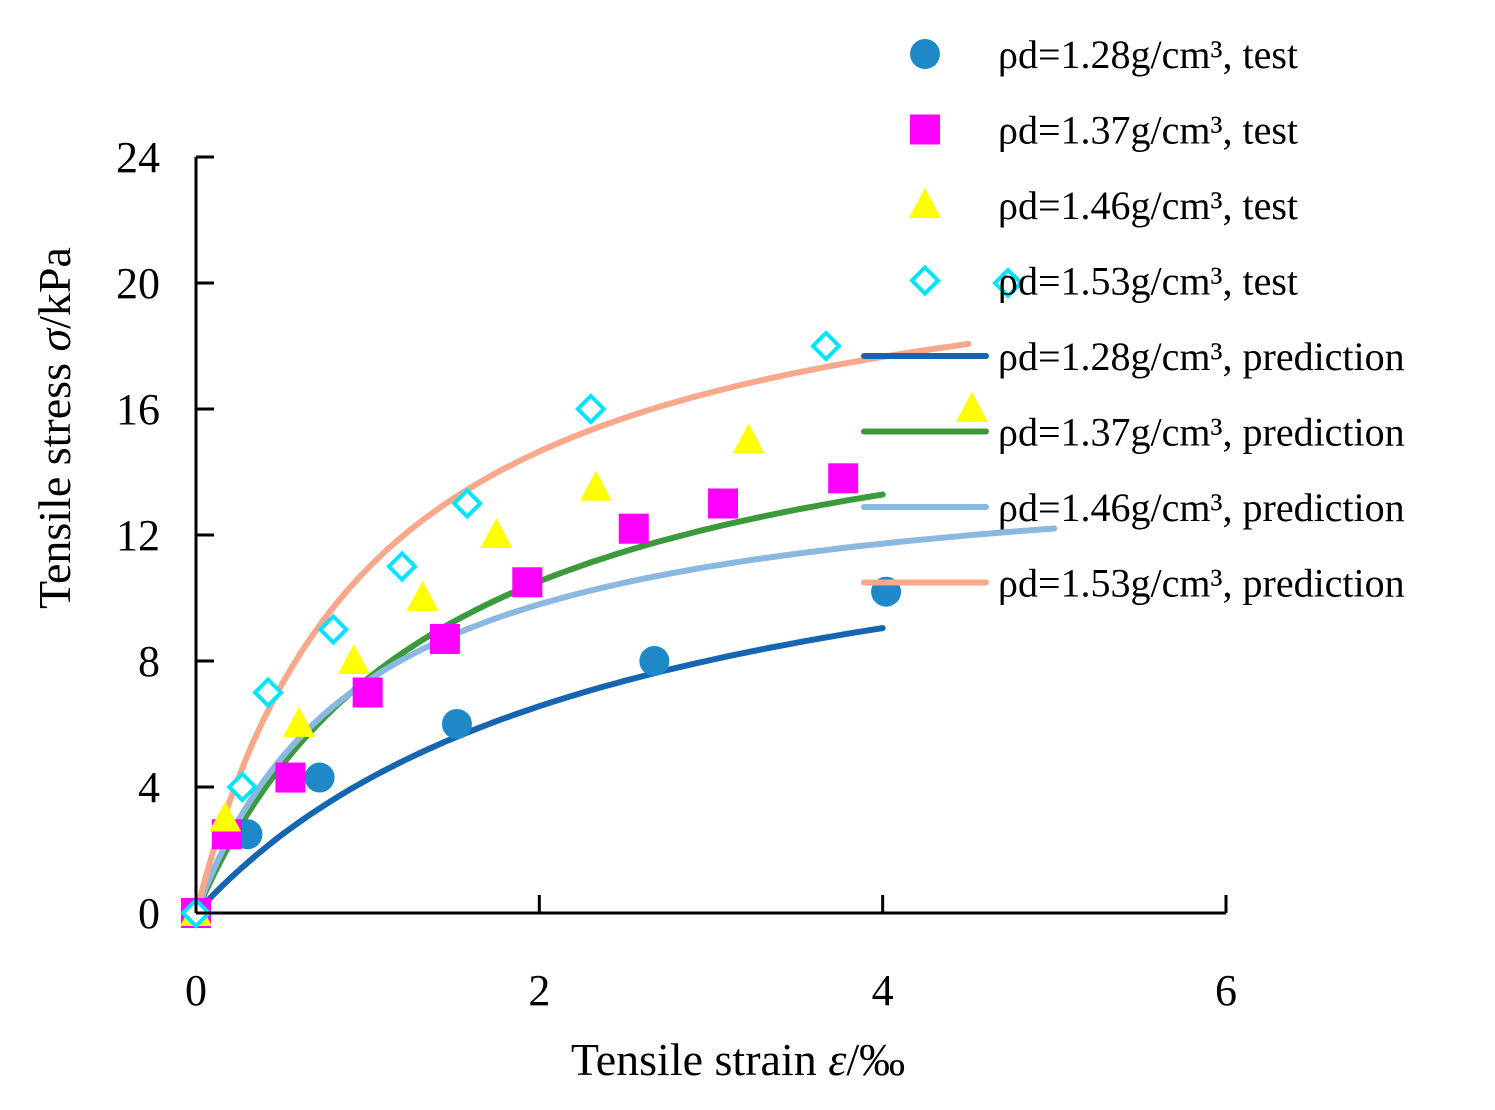  Describe the element at coordinates (875, 1059) in the screenshot. I see `x-axis-title-suffix: /‰` at that location.